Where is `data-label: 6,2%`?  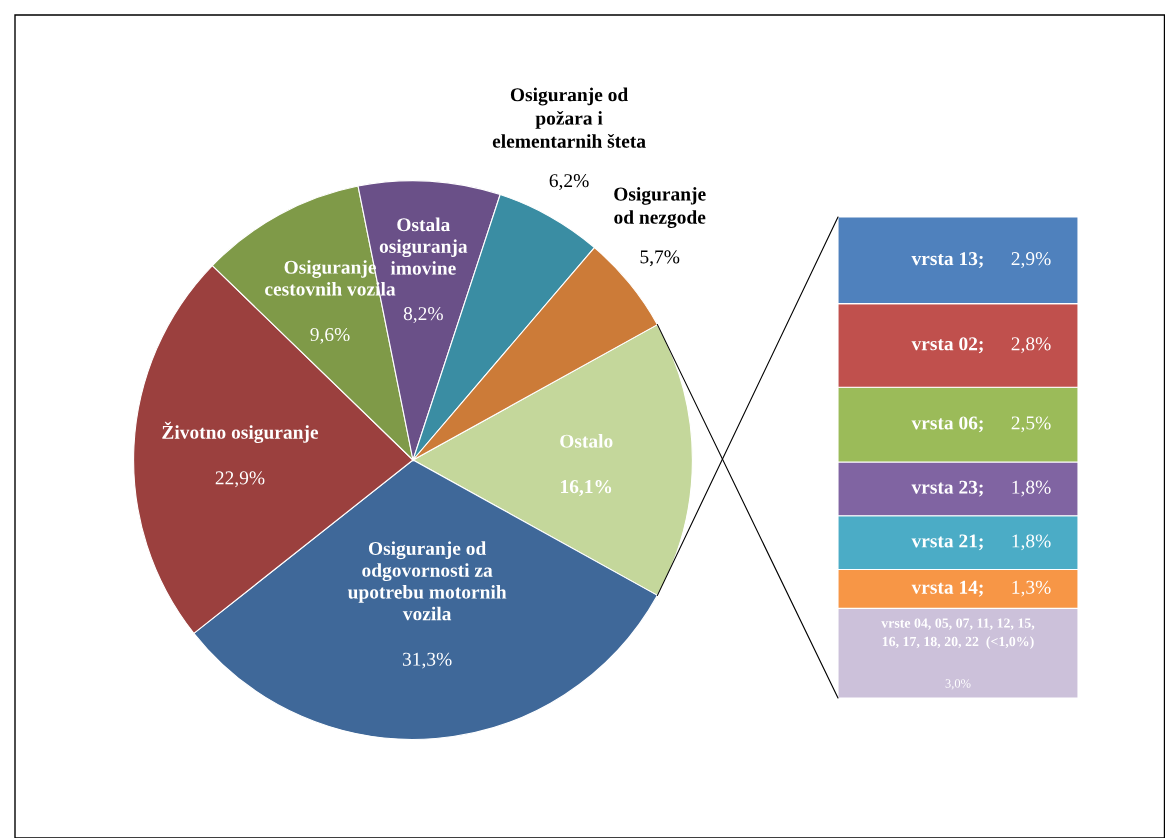 data-label: 6,2% is located at coordinates (569, 182).